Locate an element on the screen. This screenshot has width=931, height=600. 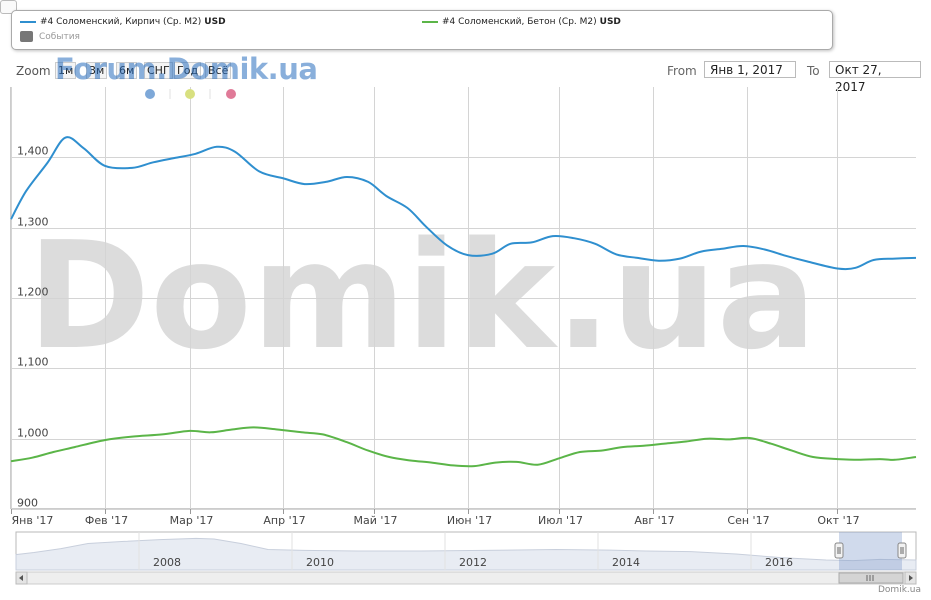
x-tick-label: Май '17 is located at coordinates (376, 520).